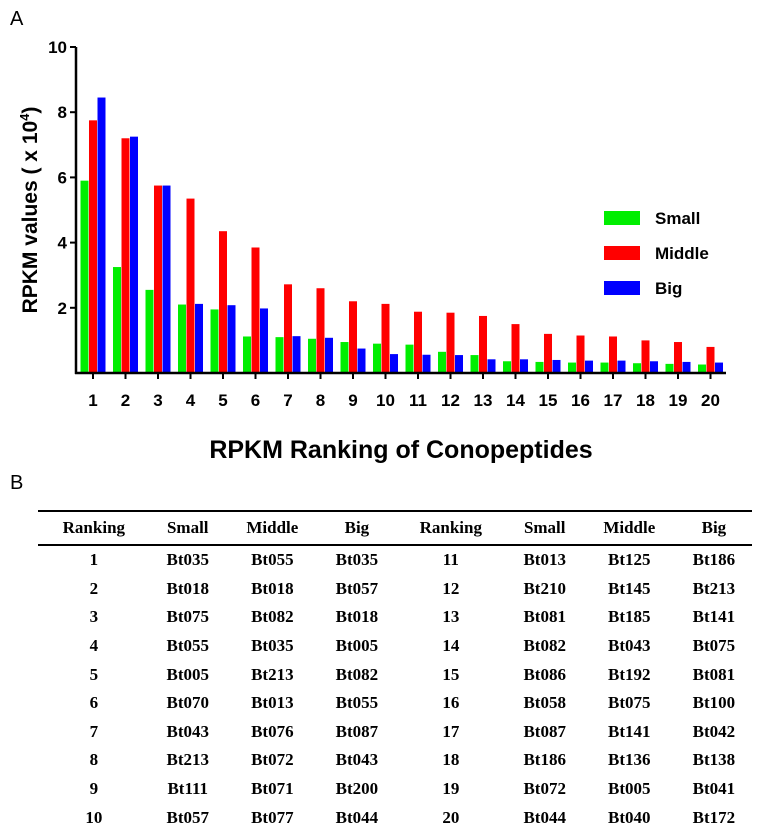  I want to click on table-cell: Bt200, so click(357, 789).